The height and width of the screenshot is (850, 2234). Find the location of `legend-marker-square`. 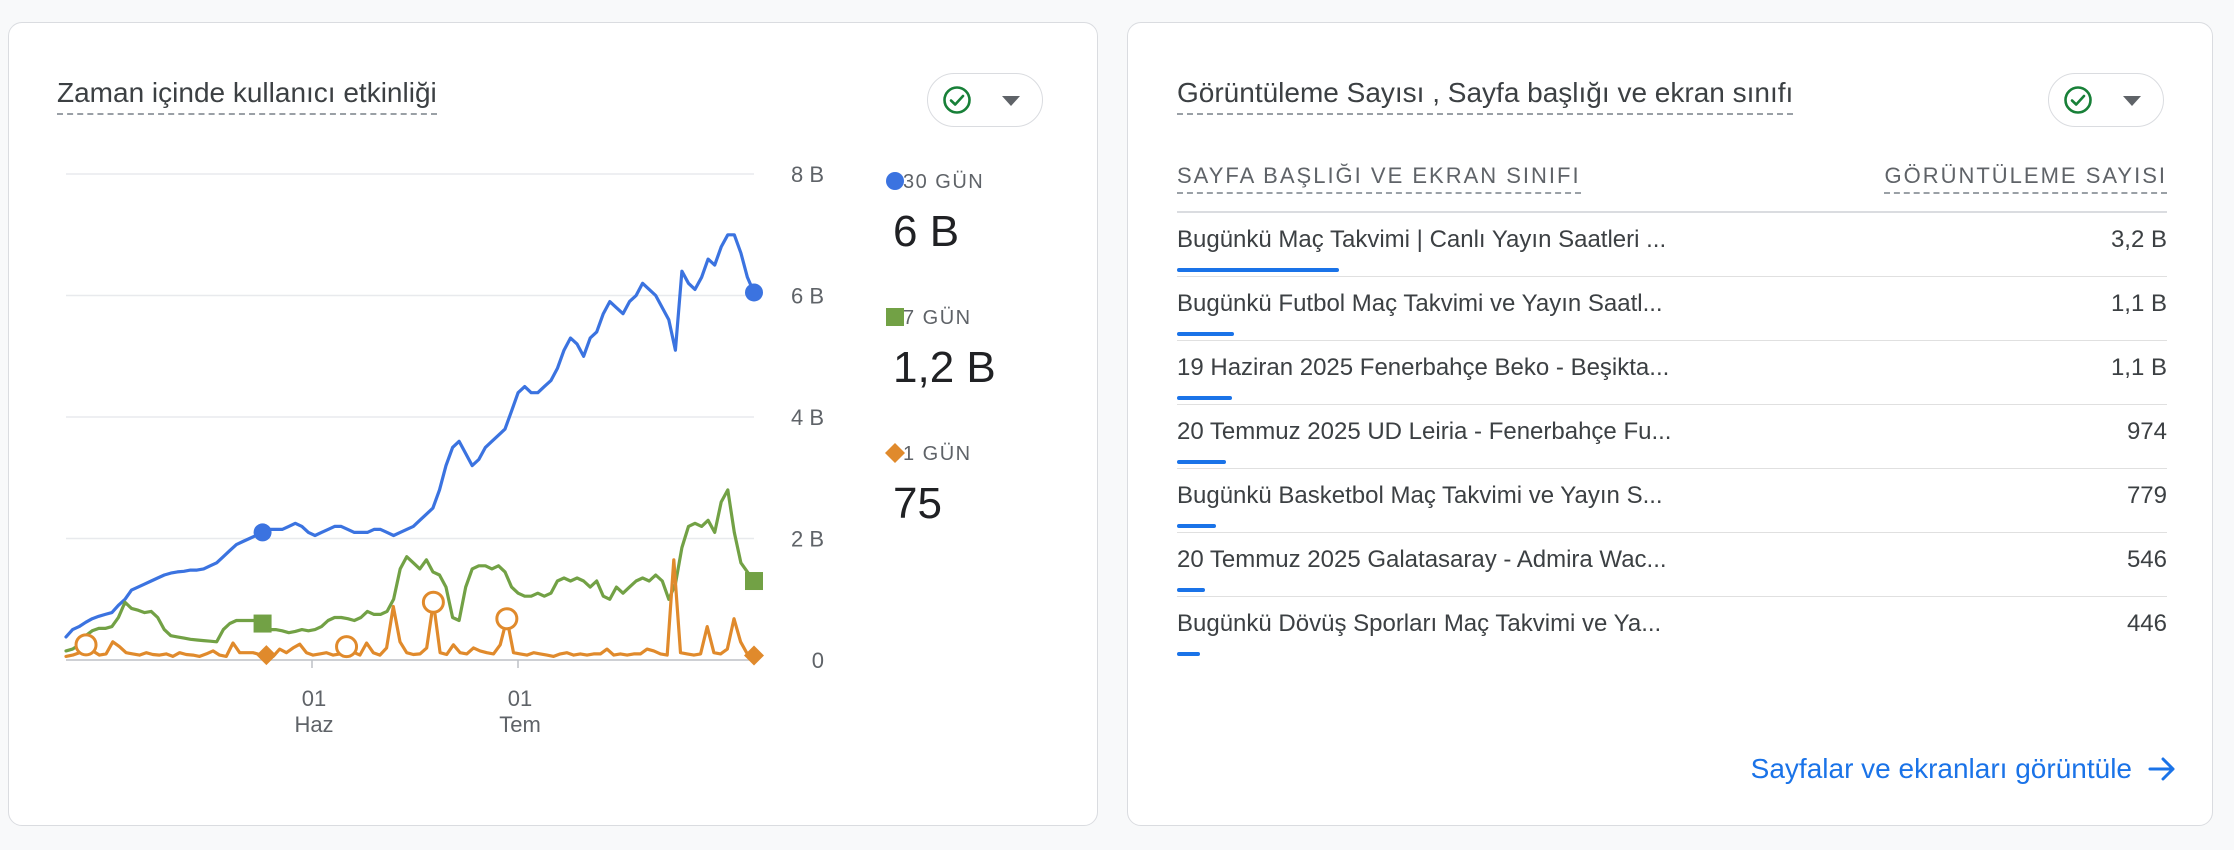

legend-marker-square is located at coordinates (895, 317).